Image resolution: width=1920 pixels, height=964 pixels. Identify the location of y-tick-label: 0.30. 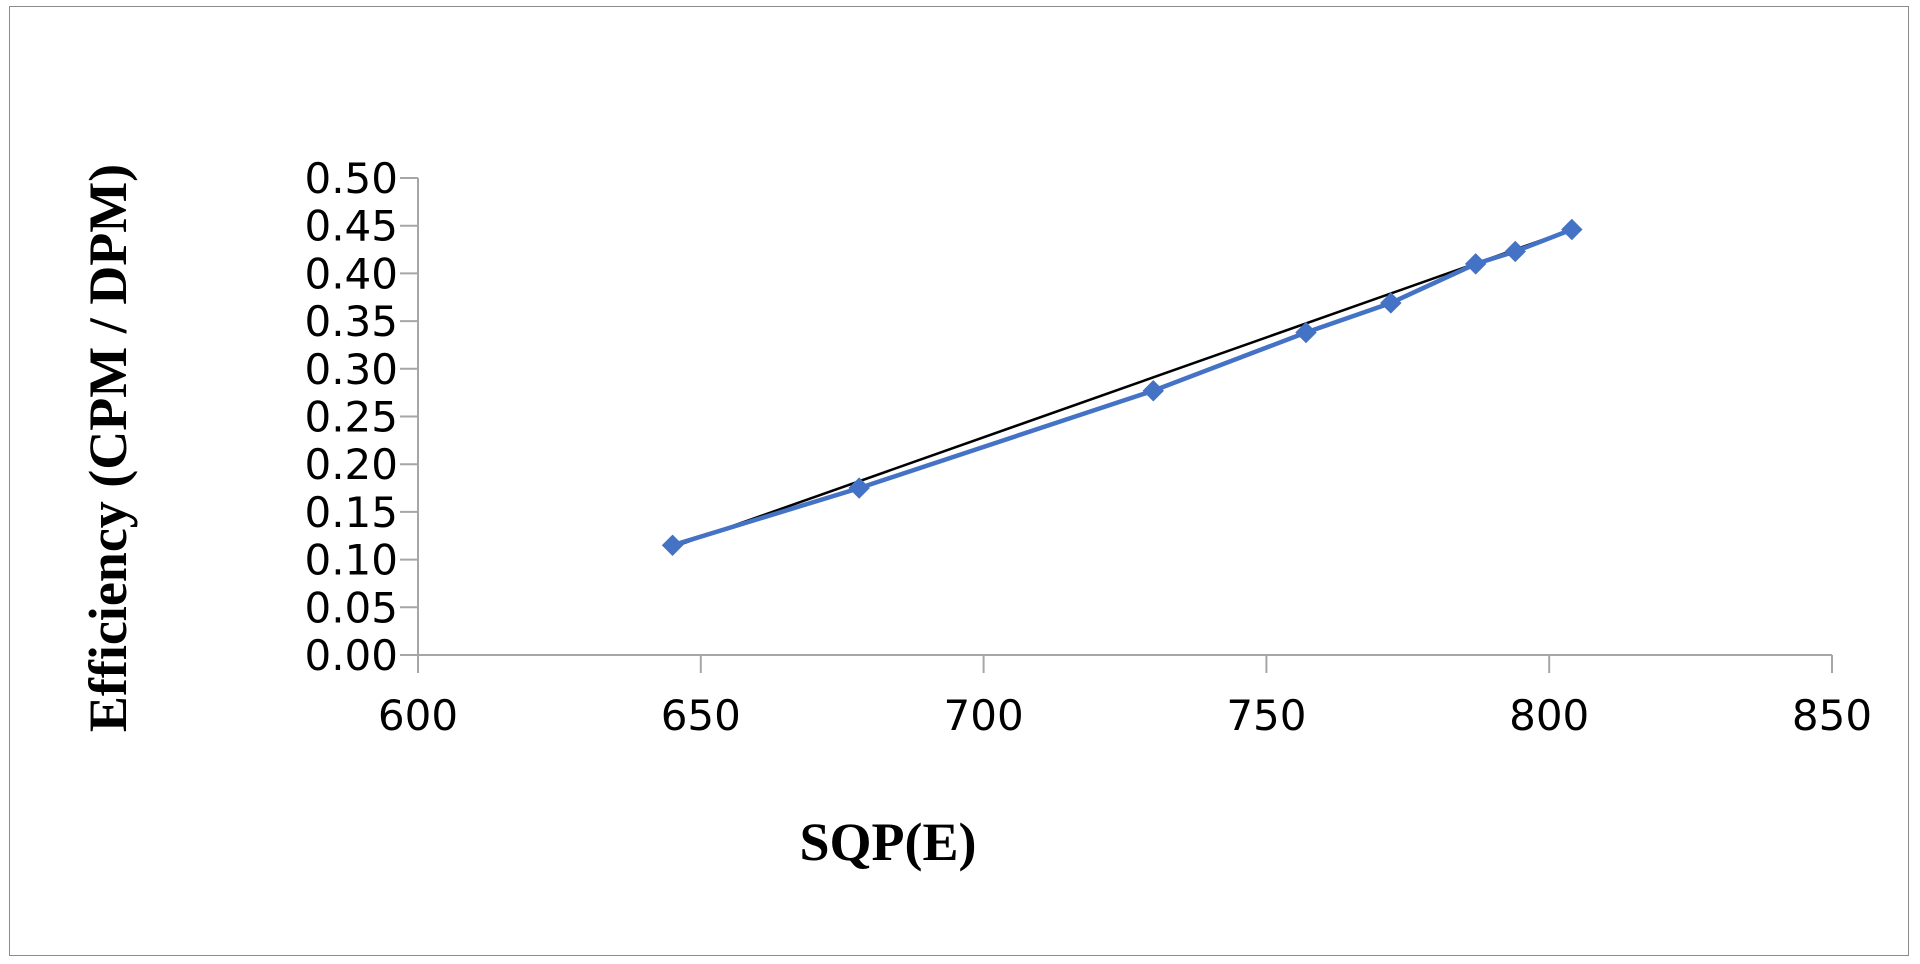
(351, 369).